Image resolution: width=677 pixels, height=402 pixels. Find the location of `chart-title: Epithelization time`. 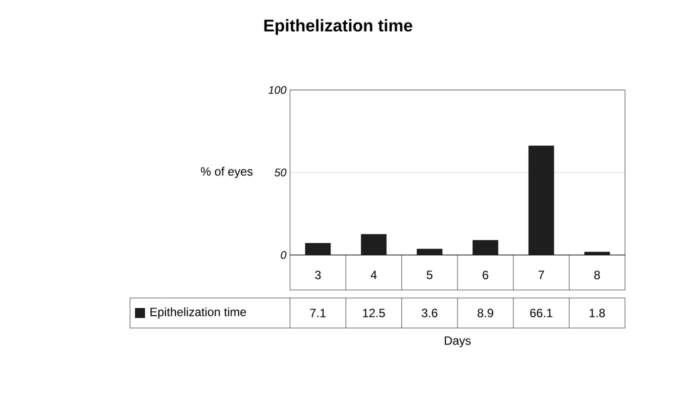

chart-title: Epithelization time is located at coordinates (338, 27).